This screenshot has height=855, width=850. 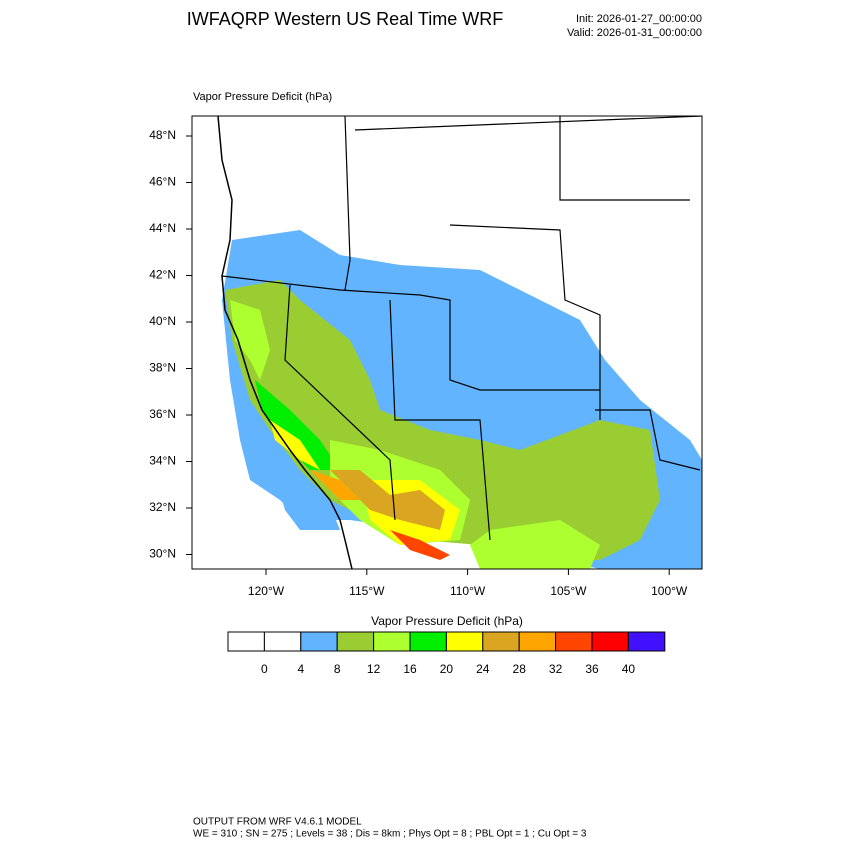 I want to click on colorbar-label: 28, so click(x=520, y=669).